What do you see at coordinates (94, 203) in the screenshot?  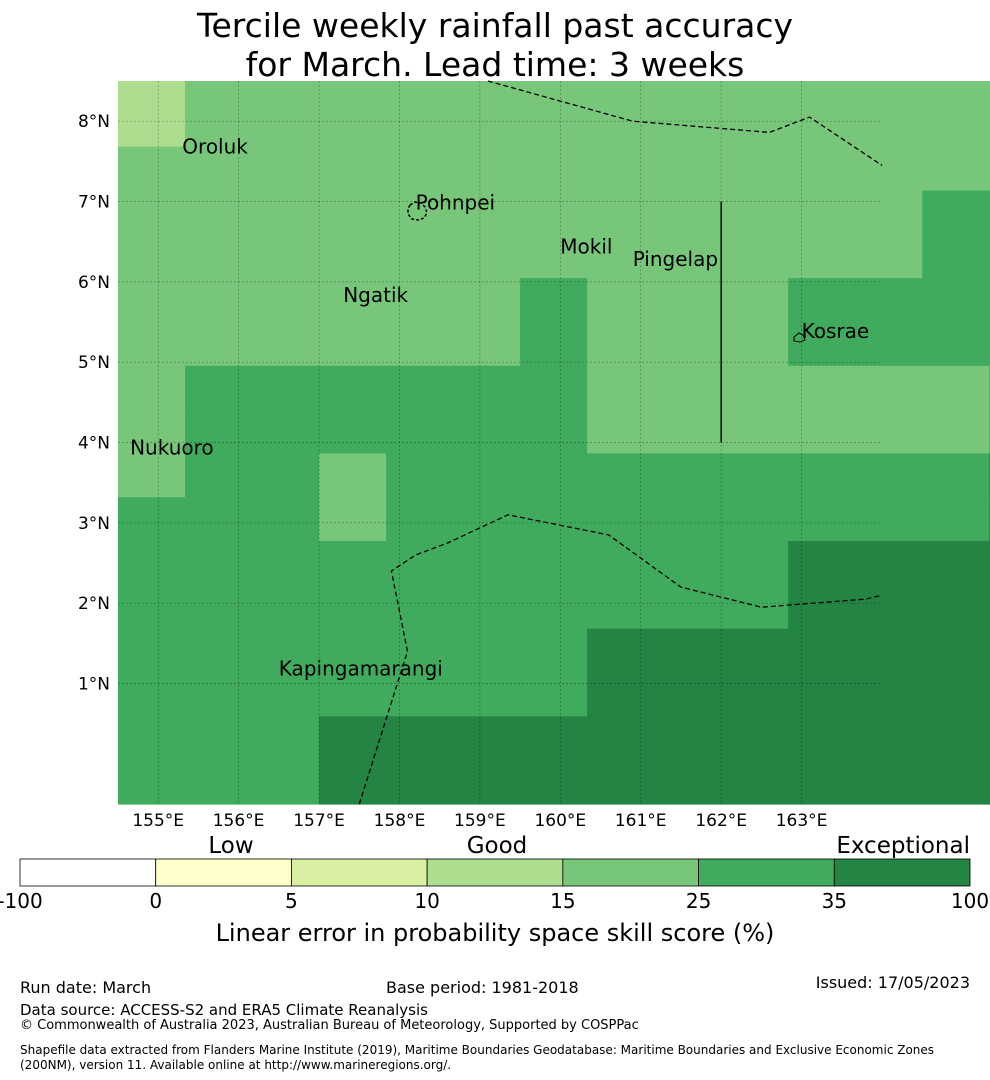 I see `lat-tick-label: 7°N` at bounding box center [94, 203].